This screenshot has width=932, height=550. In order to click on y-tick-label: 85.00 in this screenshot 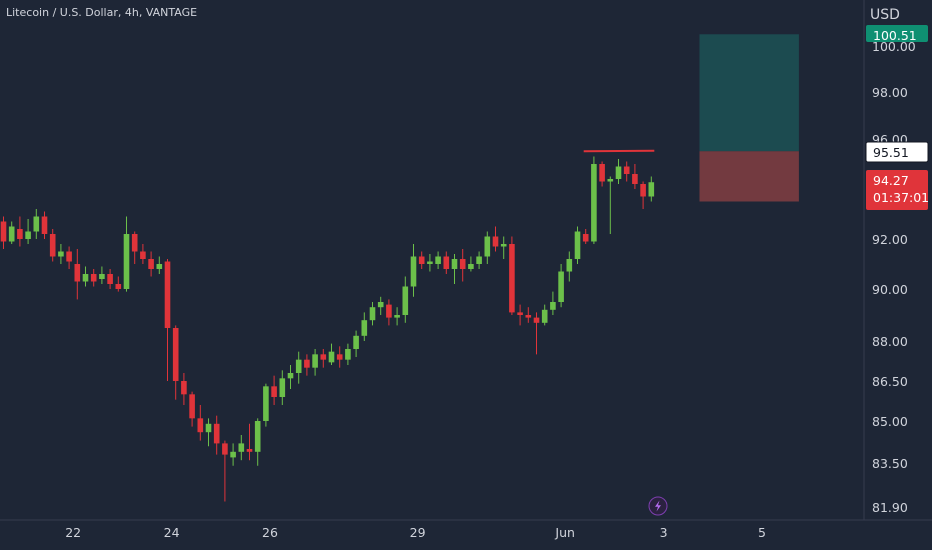, I will do `click(890, 421)`.